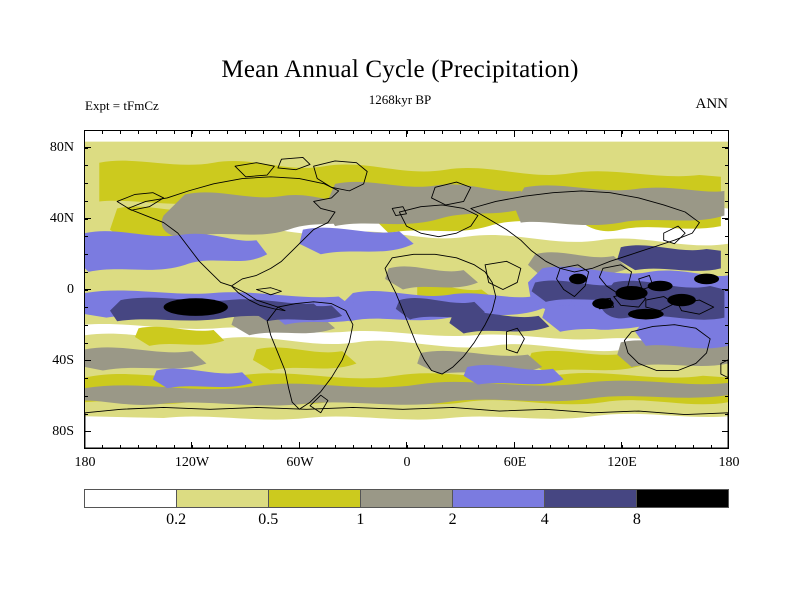  I want to click on y-tick-label-80n: 80N, so click(61, 147).